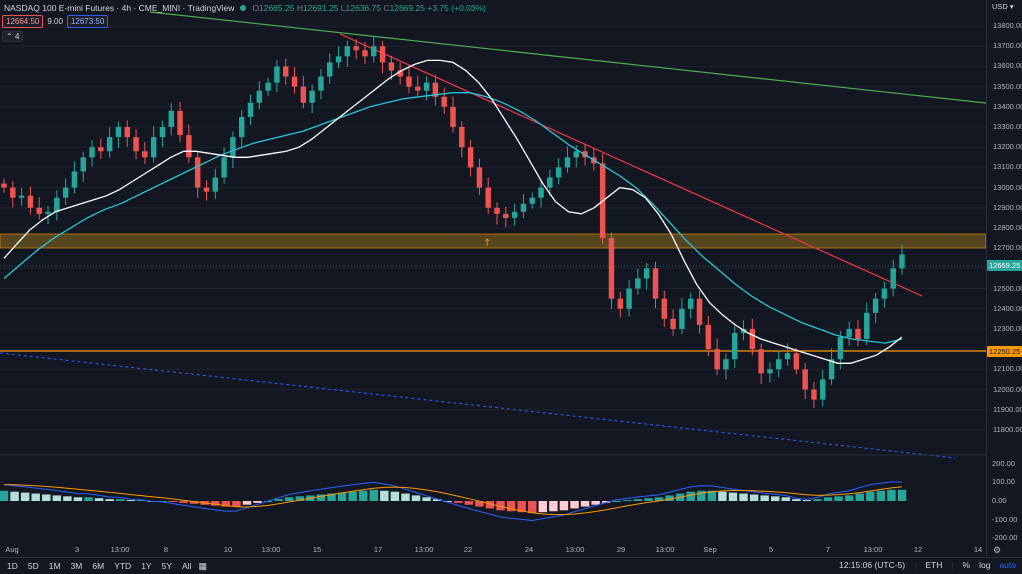 The height and width of the screenshot is (574, 1022). What do you see at coordinates (1007, 147) in the screenshot?
I see `price-tick-label: 13200.00` at bounding box center [1007, 147].